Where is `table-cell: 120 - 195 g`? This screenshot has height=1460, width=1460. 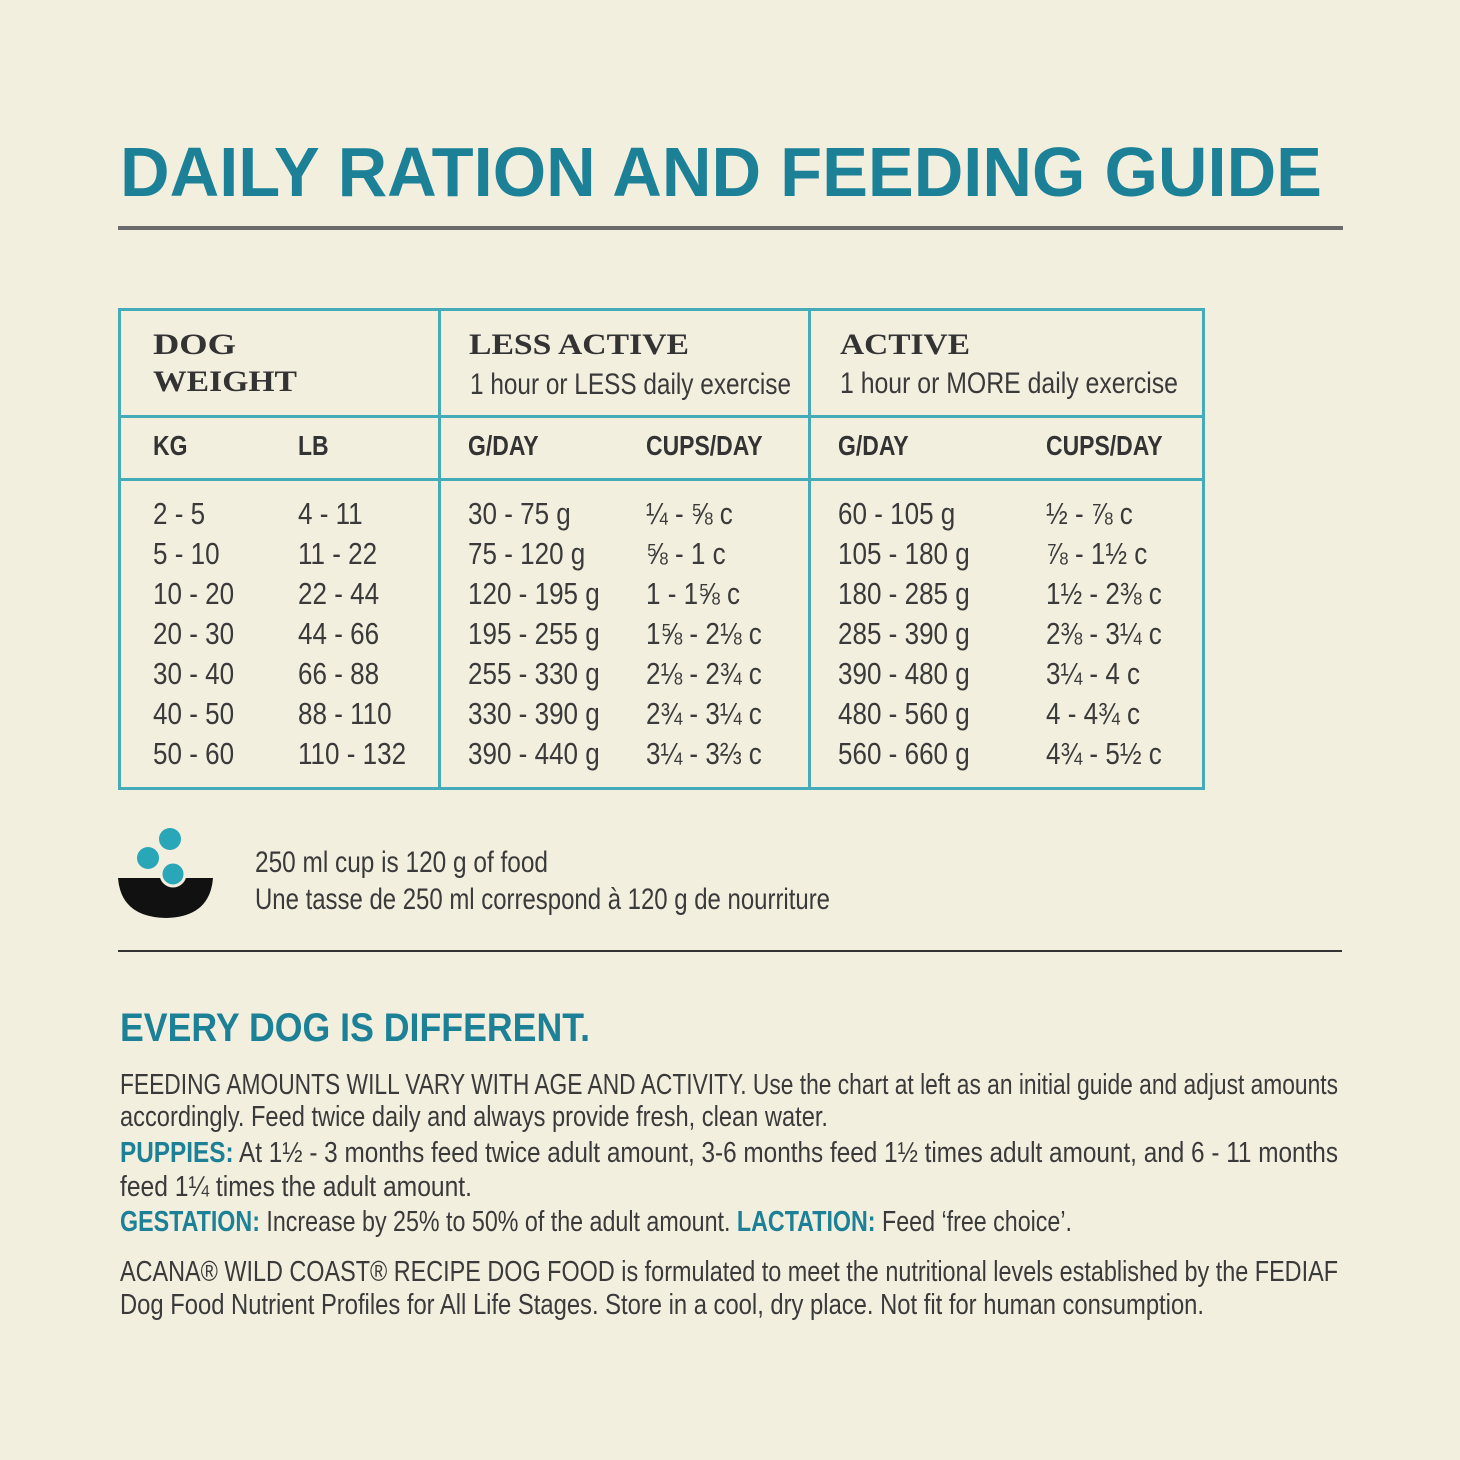
table-cell: 120 - 195 g is located at coordinates (534, 593).